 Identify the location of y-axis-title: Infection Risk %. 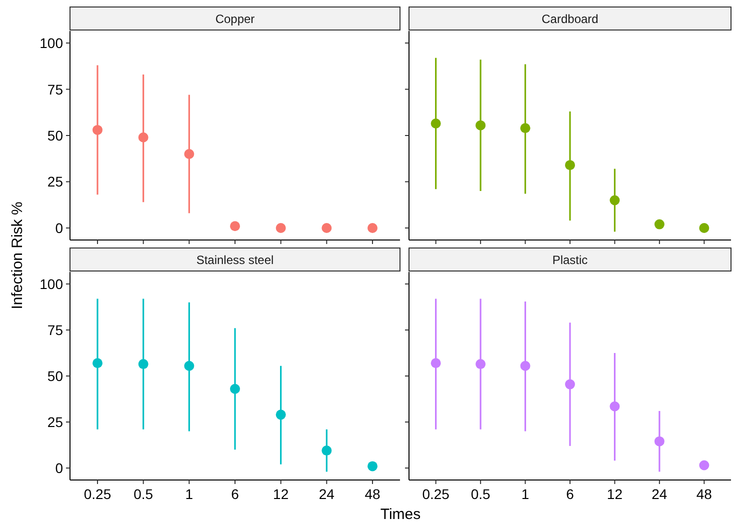
(17, 256).